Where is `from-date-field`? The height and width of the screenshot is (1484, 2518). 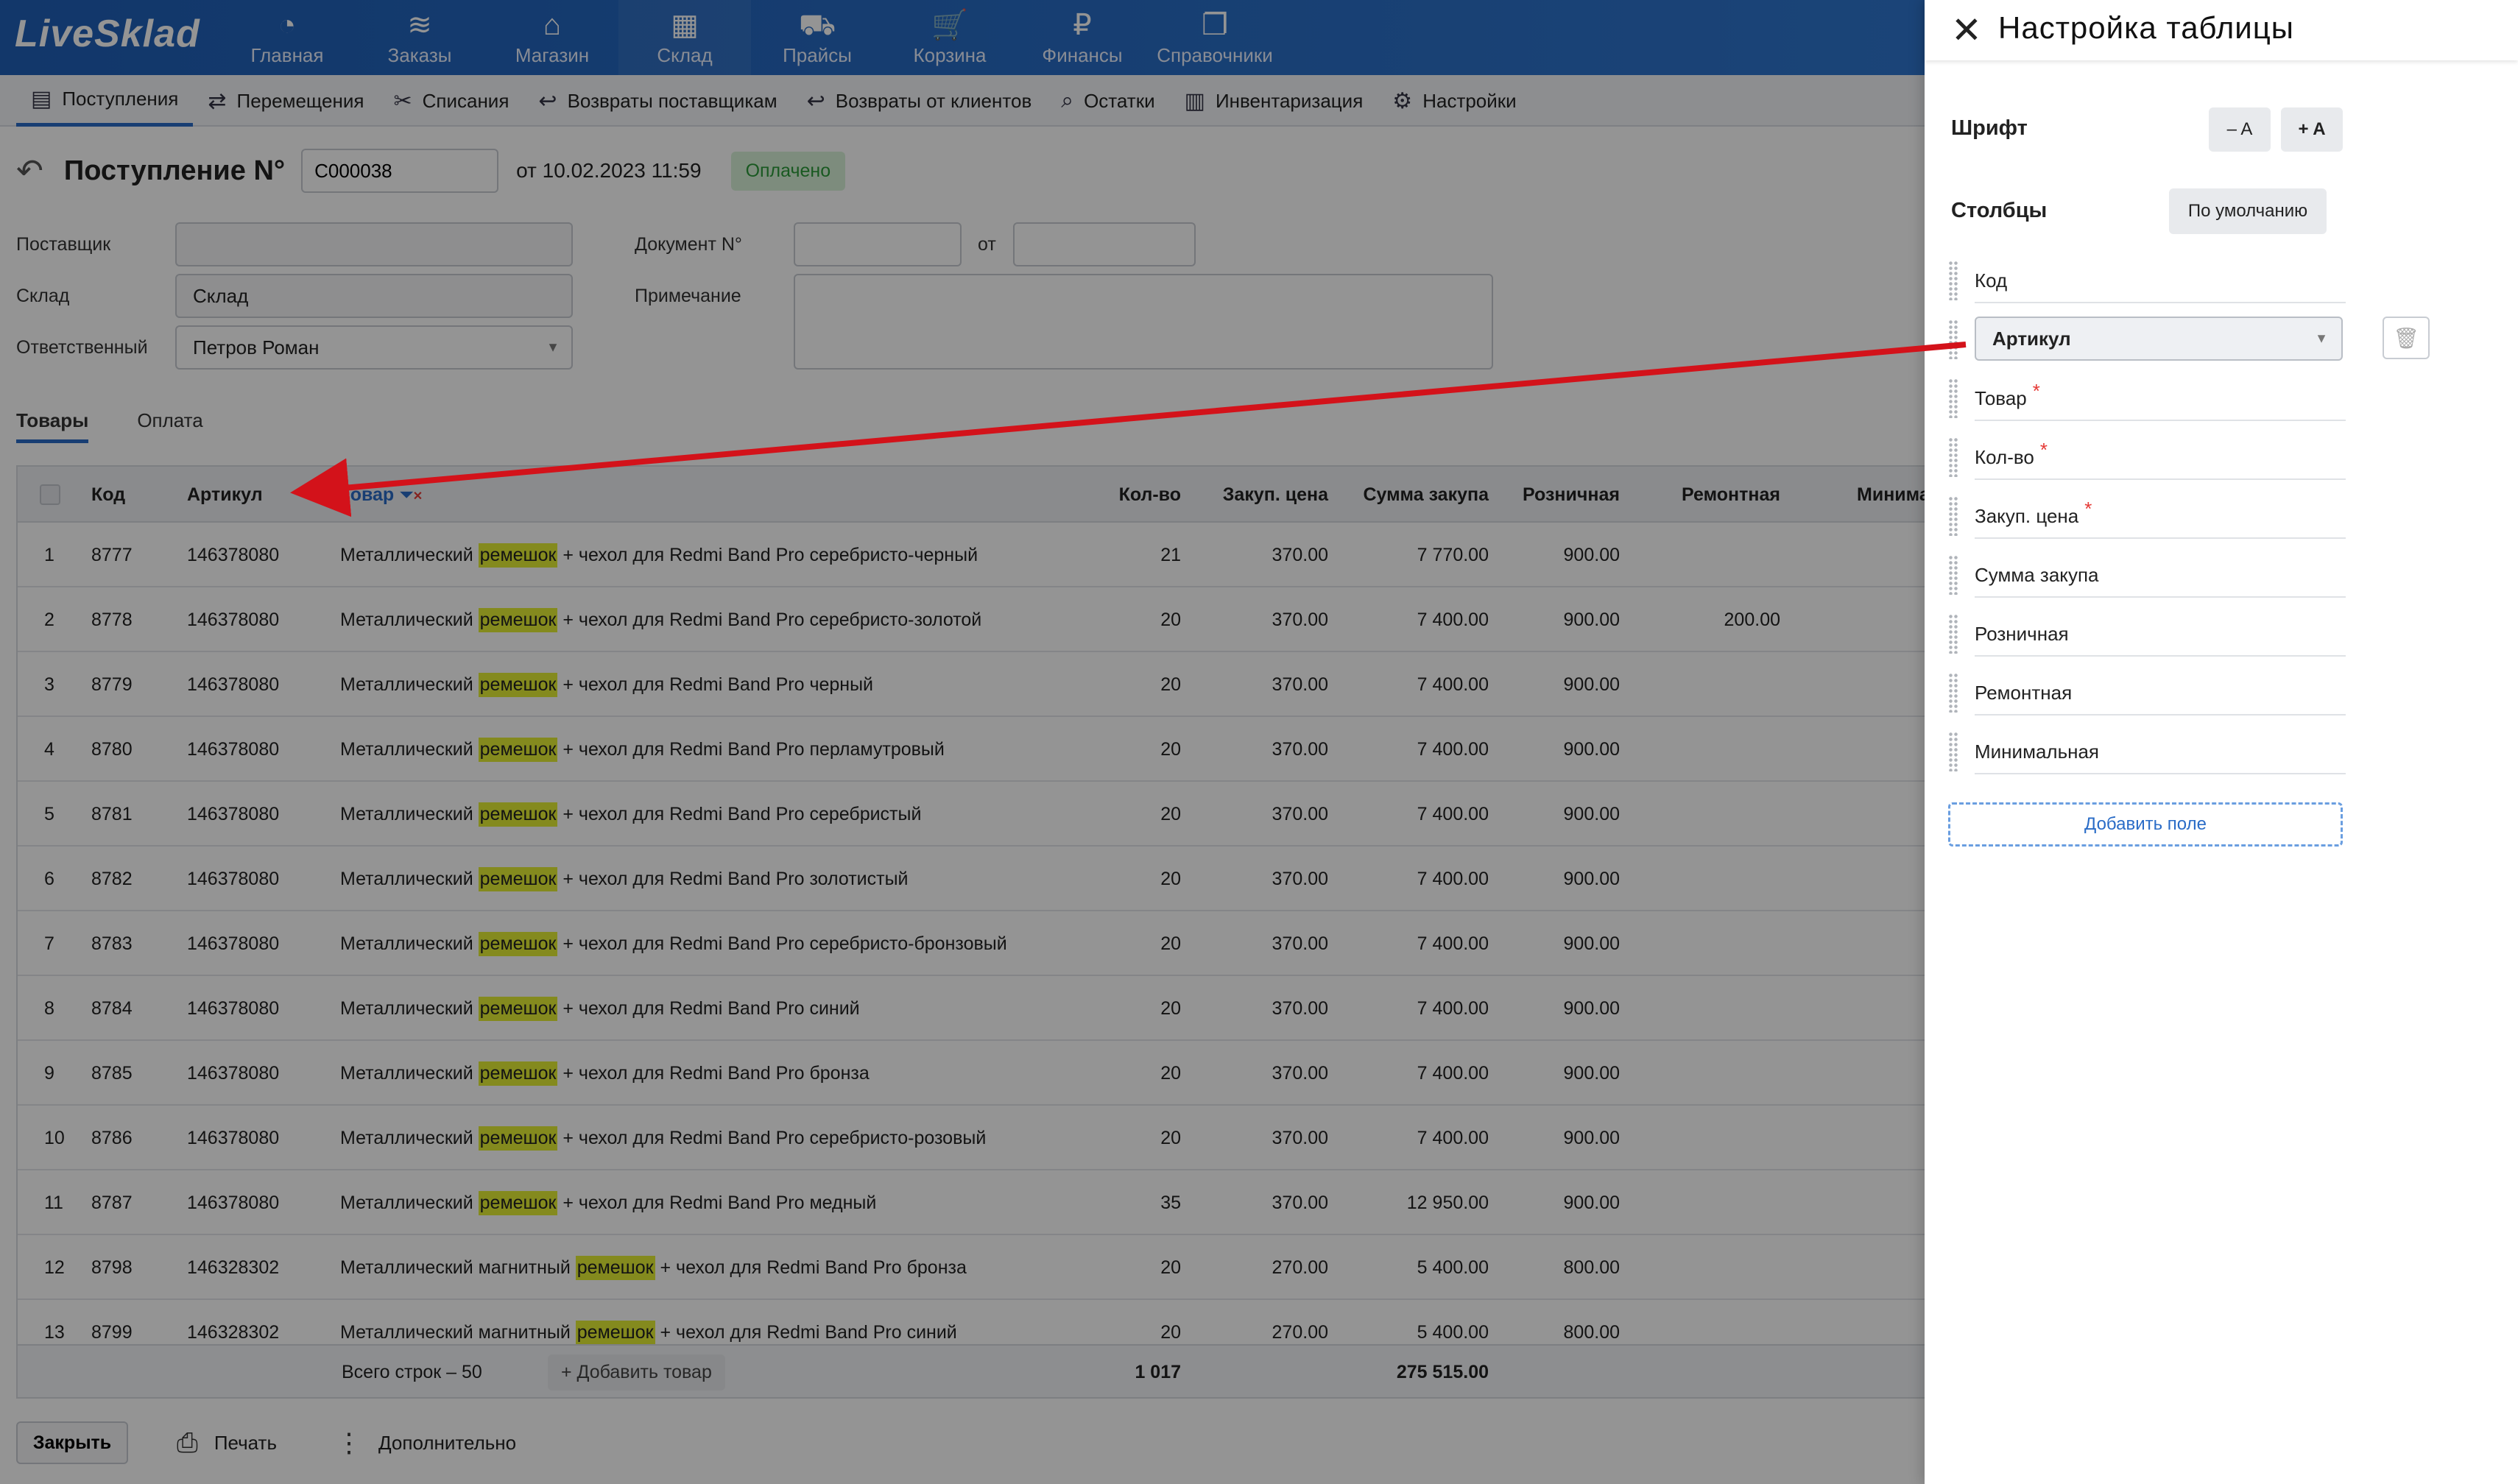
from-date-field is located at coordinates (1104, 244).